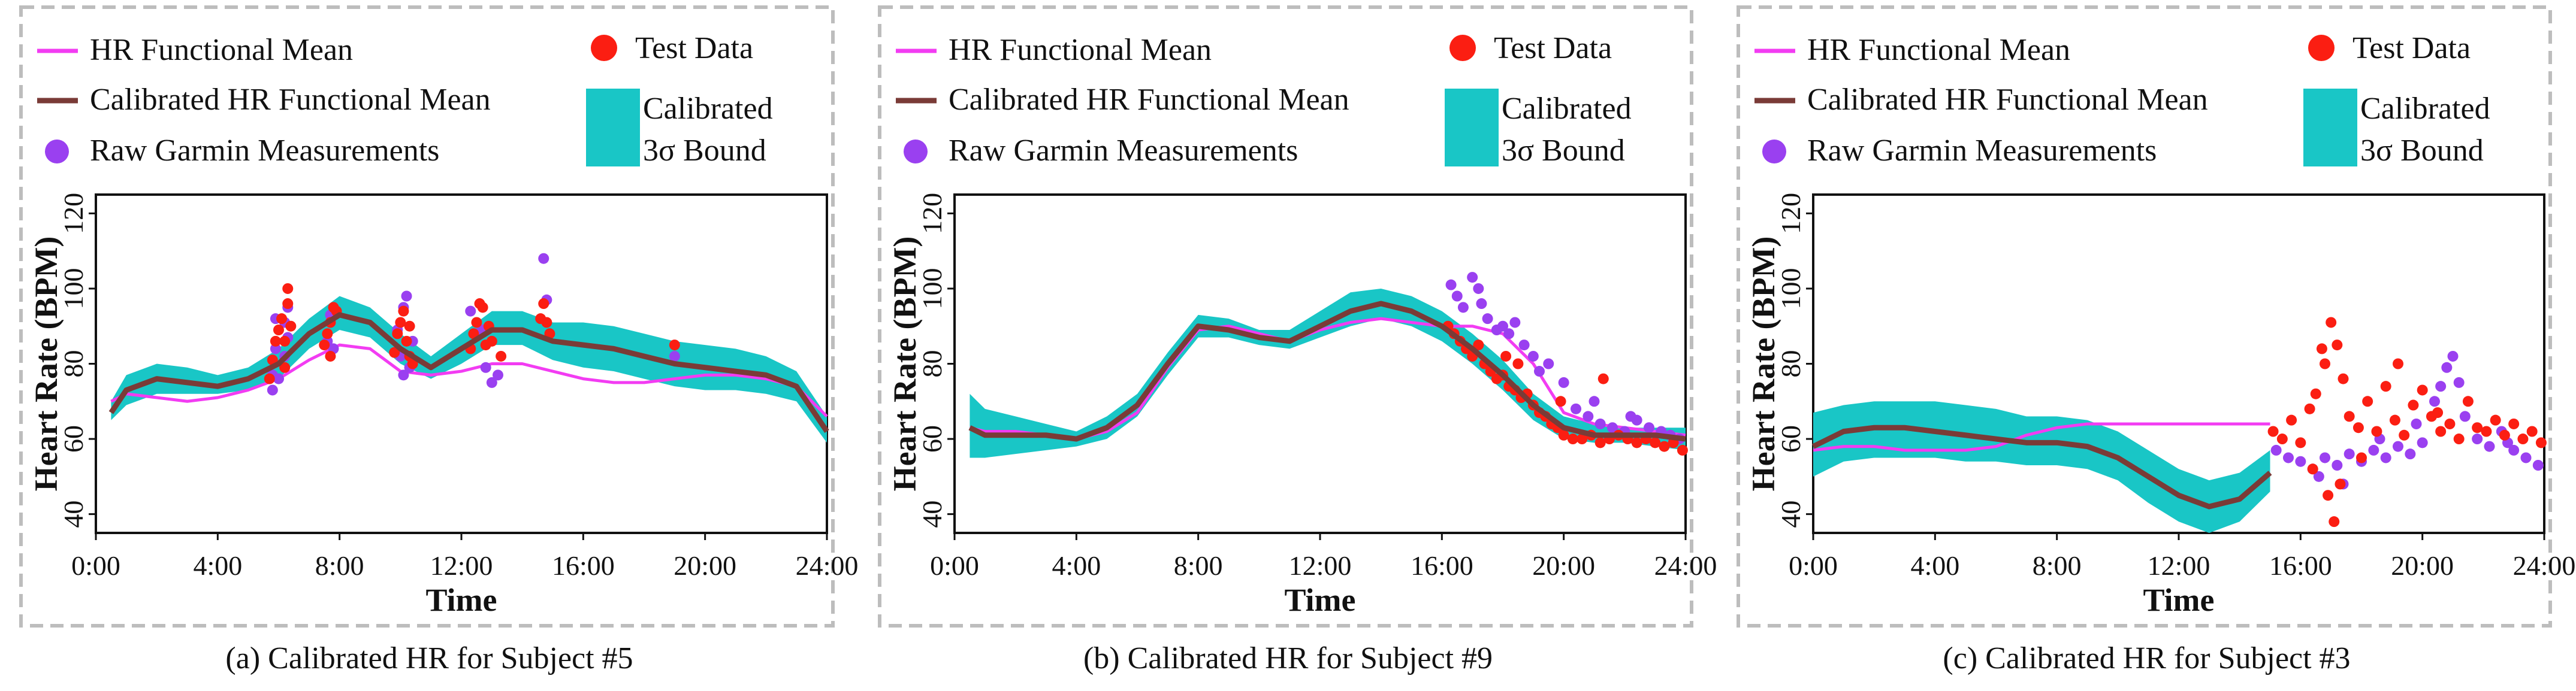 This screenshot has height=691, width=2576. What do you see at coordinates (2321, 48) in the screenshot?
I see `legend-swatch-test` at bounding box center [2321, 48].